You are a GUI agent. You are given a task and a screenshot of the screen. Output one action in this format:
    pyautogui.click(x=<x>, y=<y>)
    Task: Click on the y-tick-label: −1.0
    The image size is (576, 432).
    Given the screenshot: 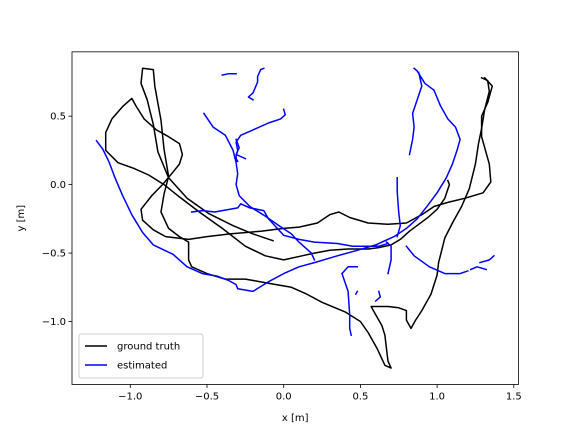 What is the action you would take?
    pyautogui.click(x=54, y=322)
    